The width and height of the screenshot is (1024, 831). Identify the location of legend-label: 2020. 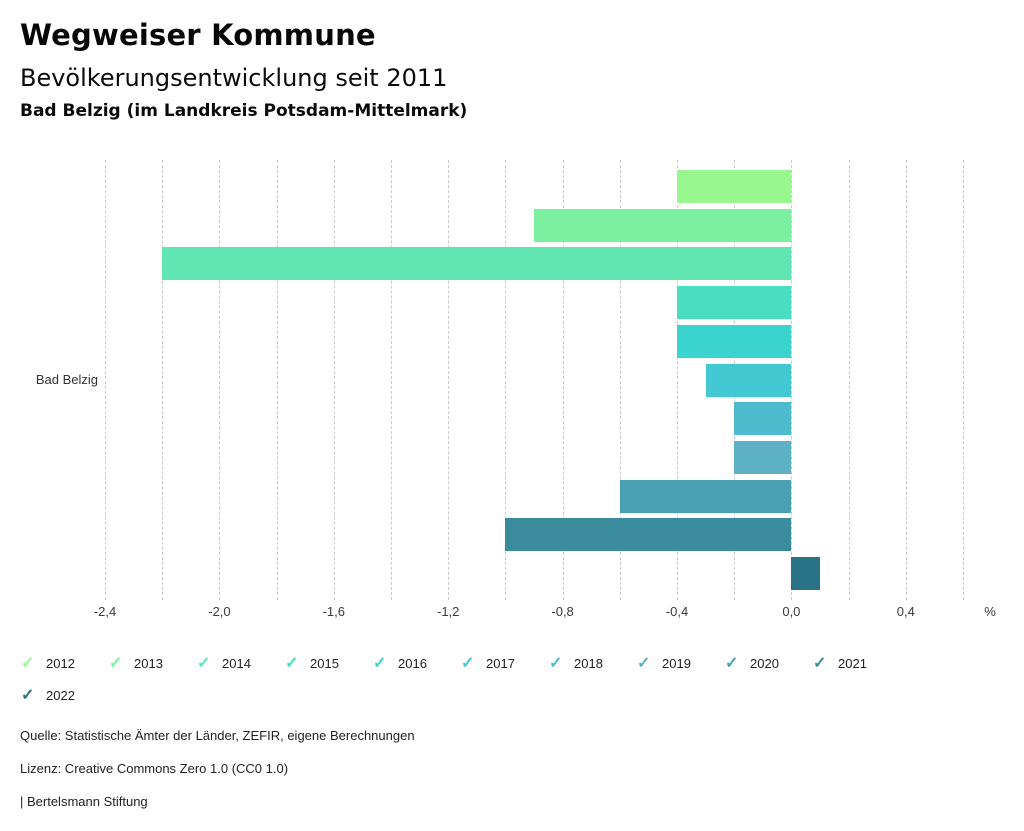
(764, 663).